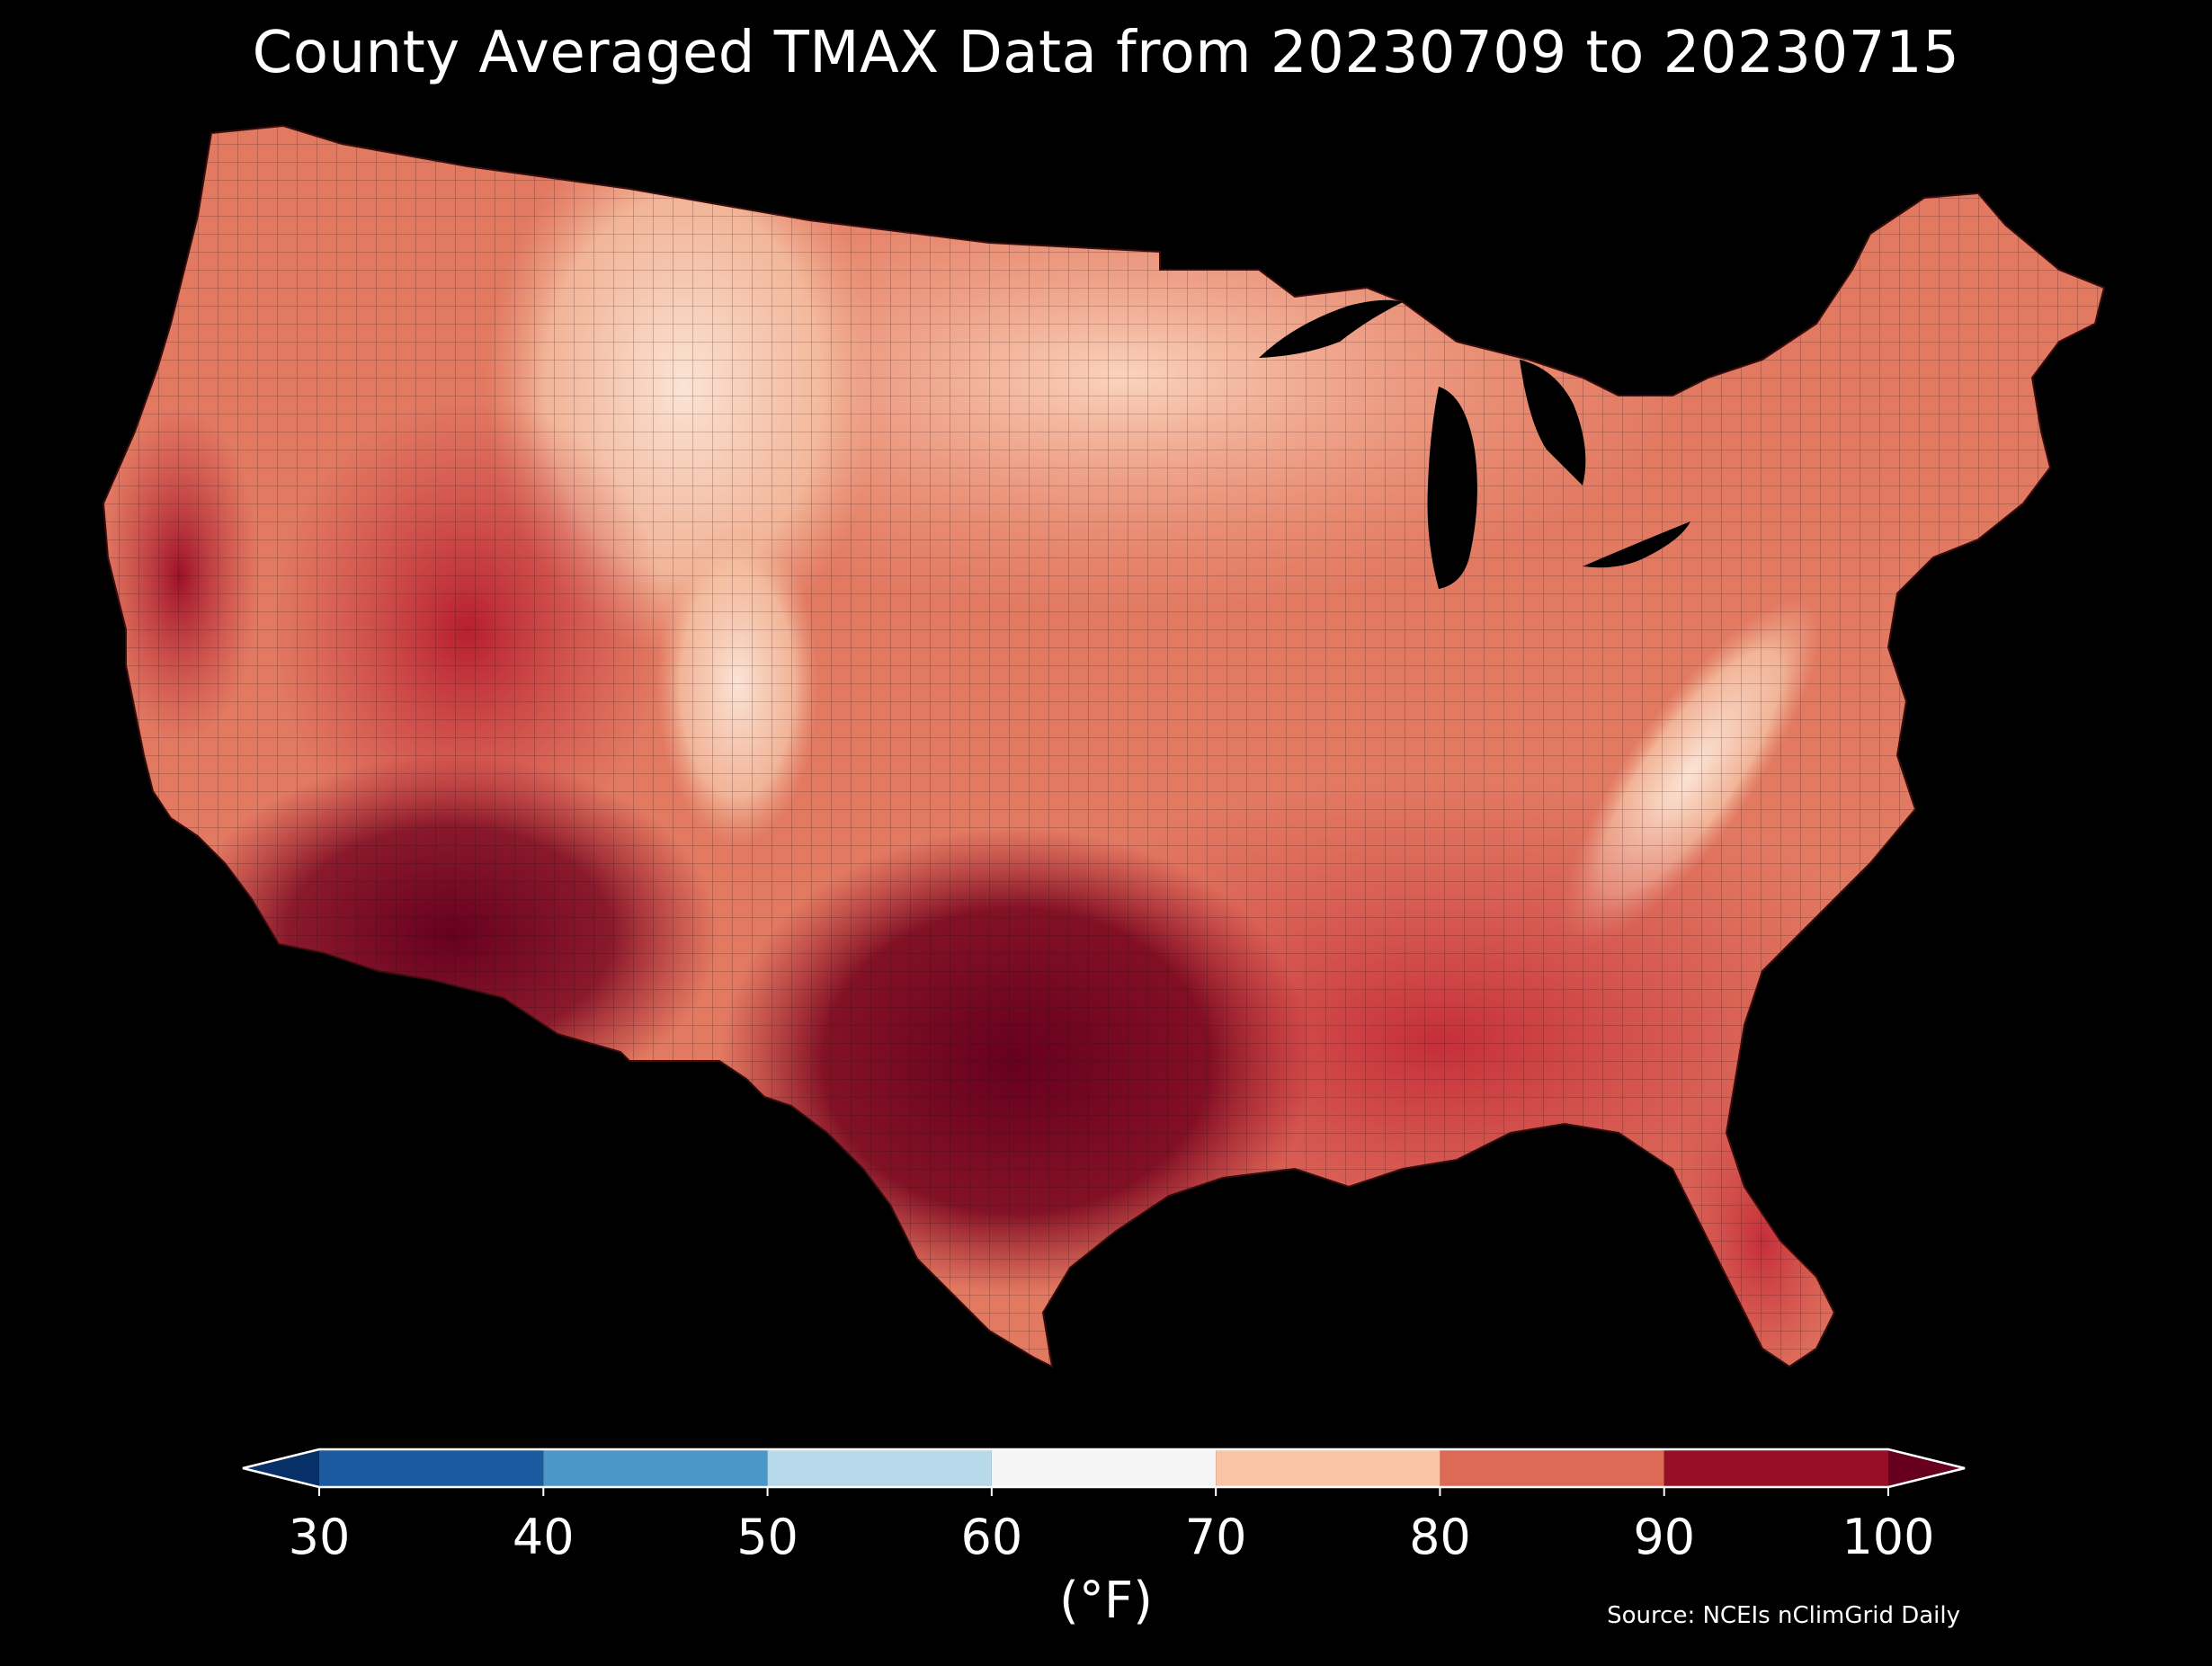 The image size is (2212, 1666). What do you see at coordinates (1216, 1537) in the screenshot?
I see `colorbar-tick-label: 70` at bounding box center [1216, 1537].